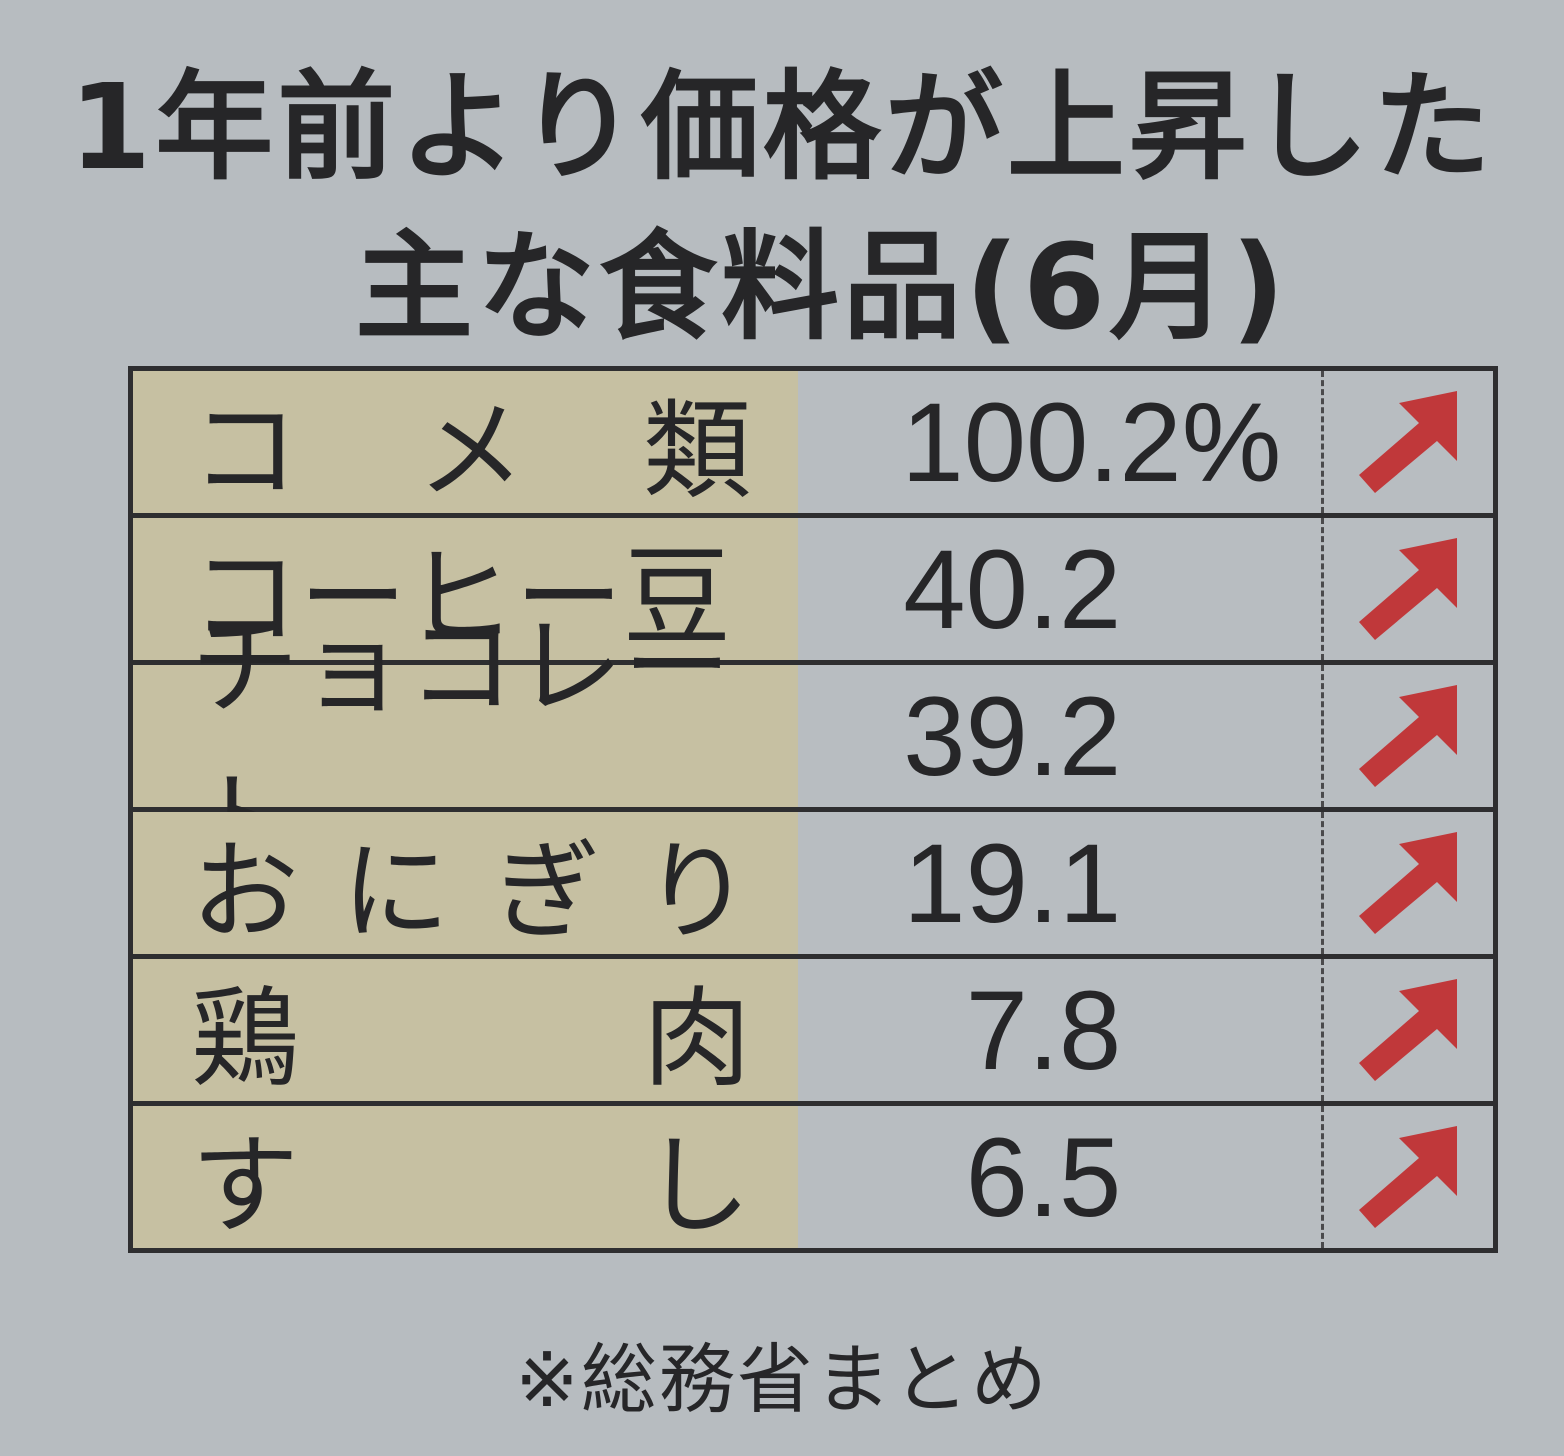  Describe the element at coordinates (782, 127) in the screenshot. I see `title-line-1: 1年前より価格が上昇した` at that location.